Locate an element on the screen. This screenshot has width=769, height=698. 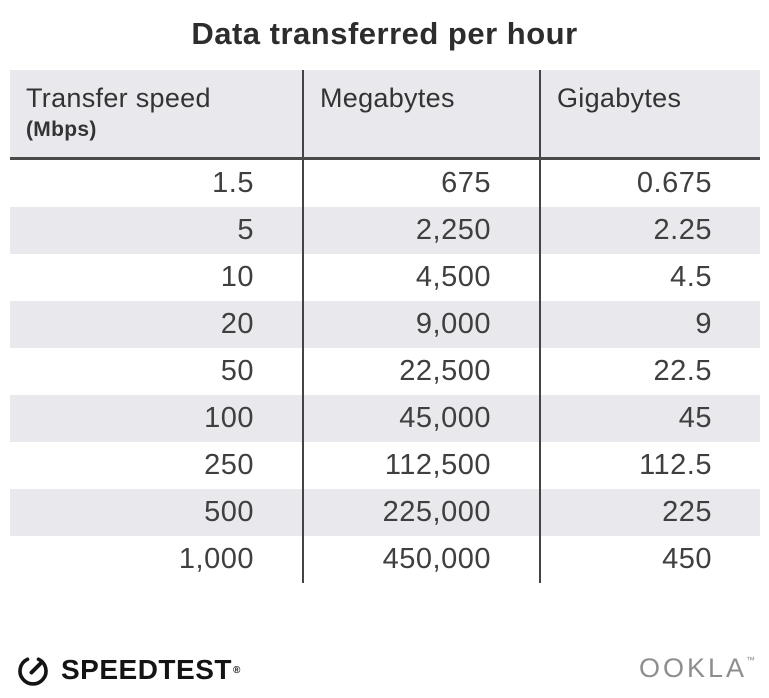
table-cell: 1.5 is located at coordinates (233, 183).